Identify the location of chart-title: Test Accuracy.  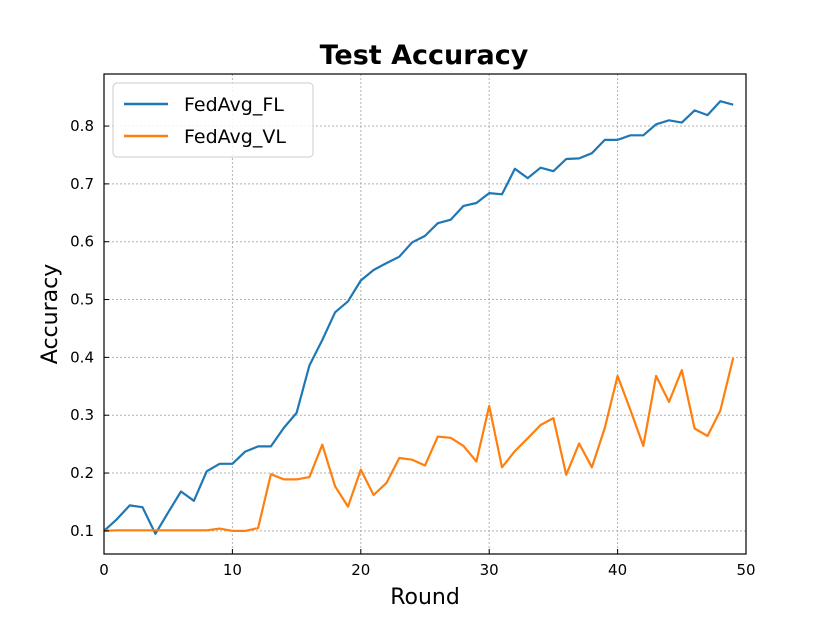
(424, 55).